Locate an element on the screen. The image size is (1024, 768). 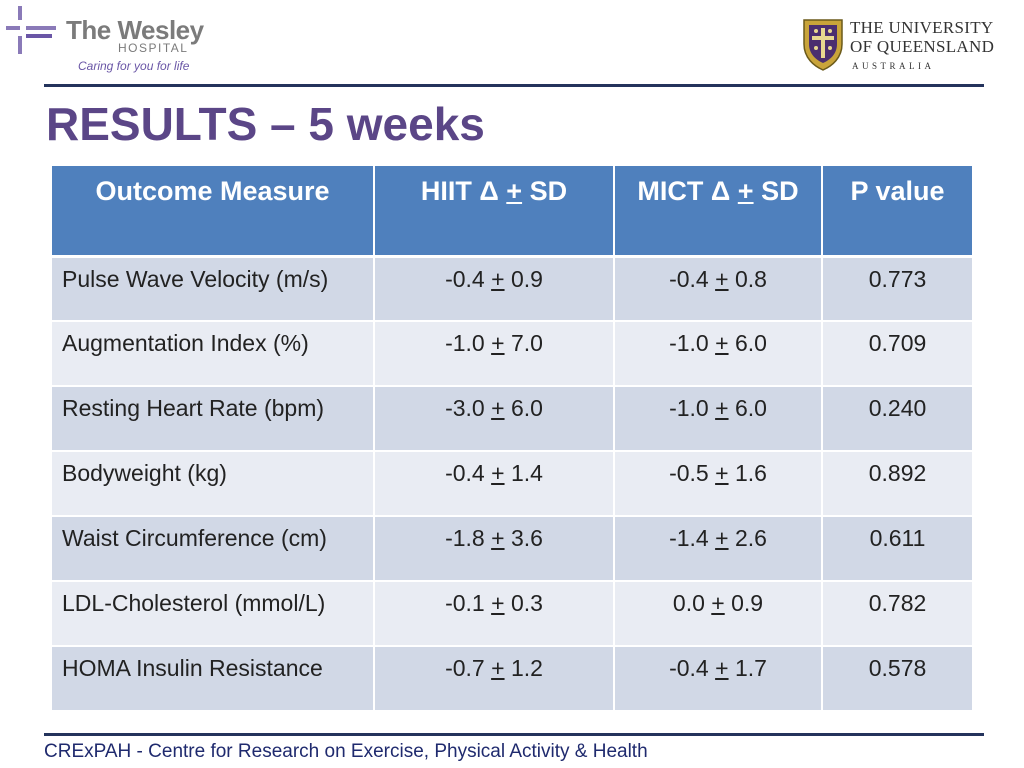
wesley-subtitle: HOSPITAL is located at coordinates (153, 48).